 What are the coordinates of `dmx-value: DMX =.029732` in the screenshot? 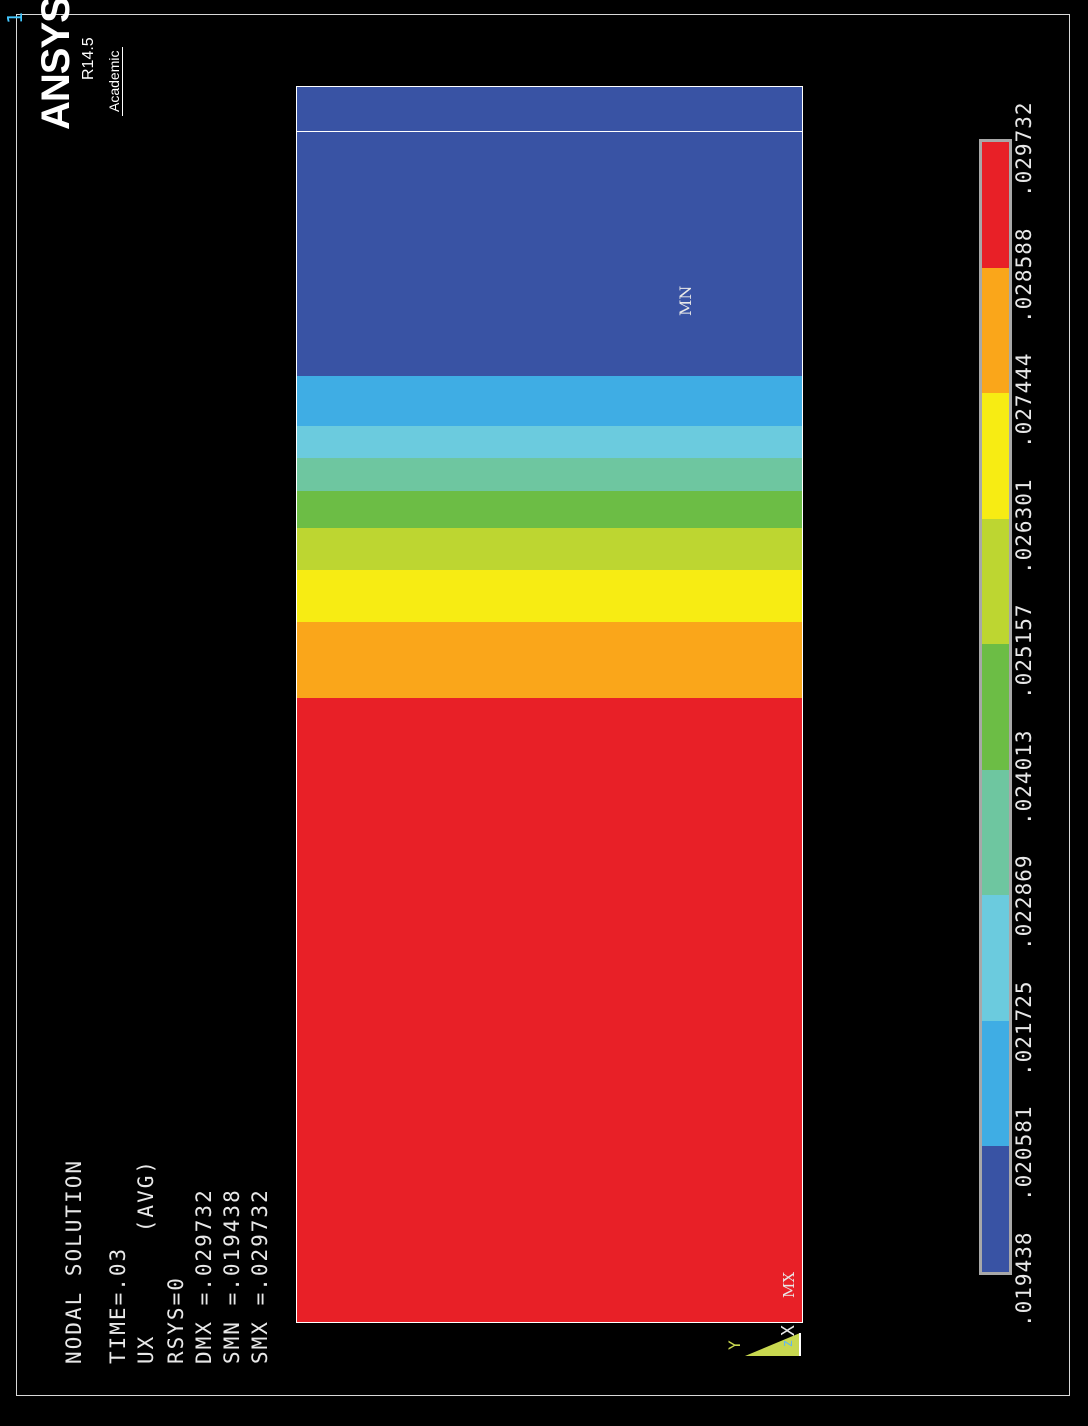 It's located at (204, 1276).